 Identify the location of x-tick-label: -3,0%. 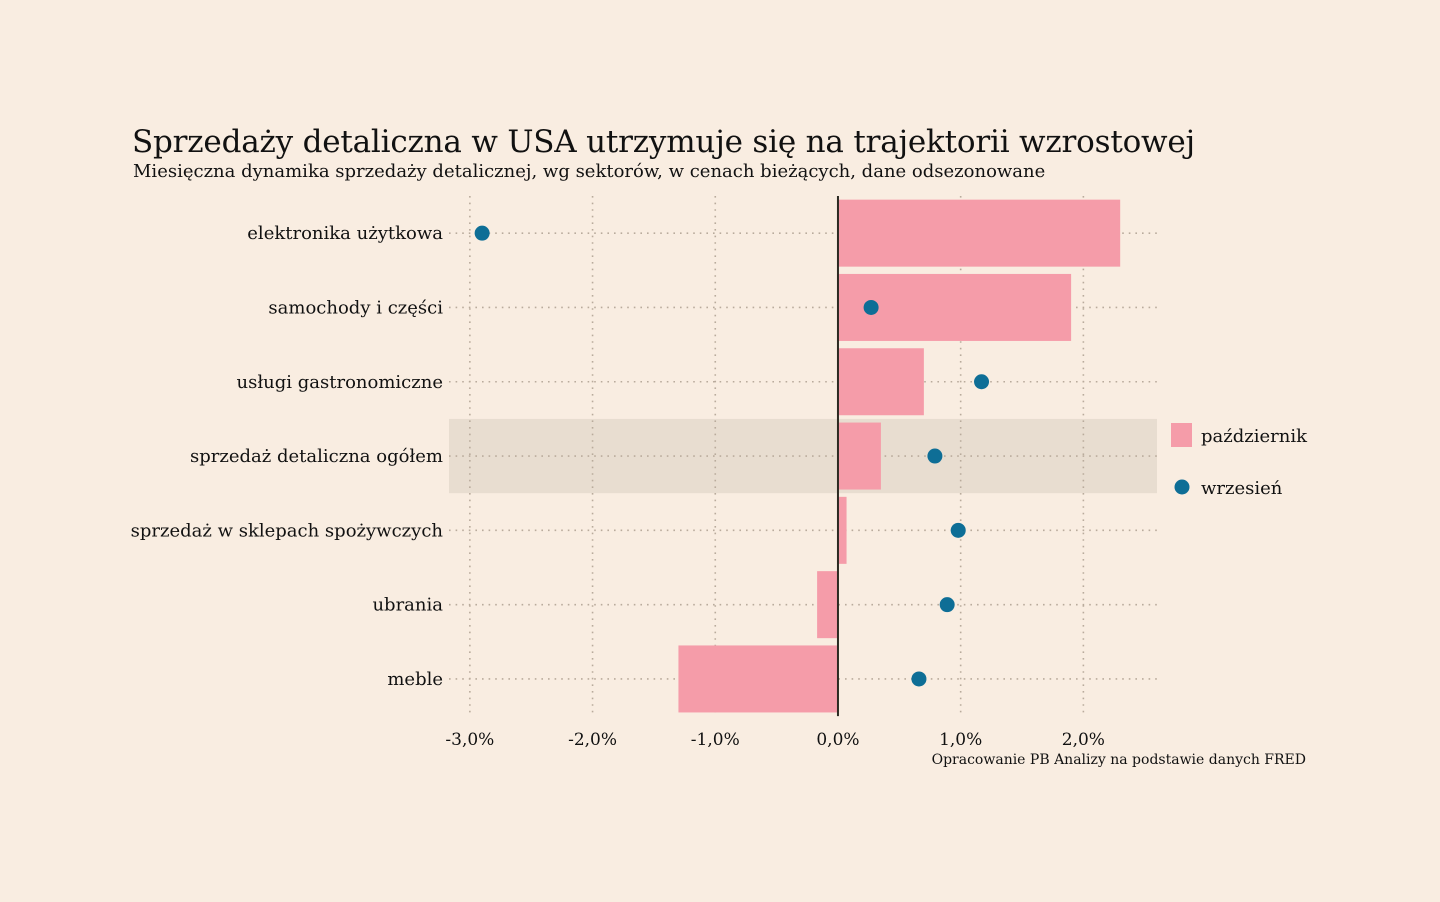
(469, 740).